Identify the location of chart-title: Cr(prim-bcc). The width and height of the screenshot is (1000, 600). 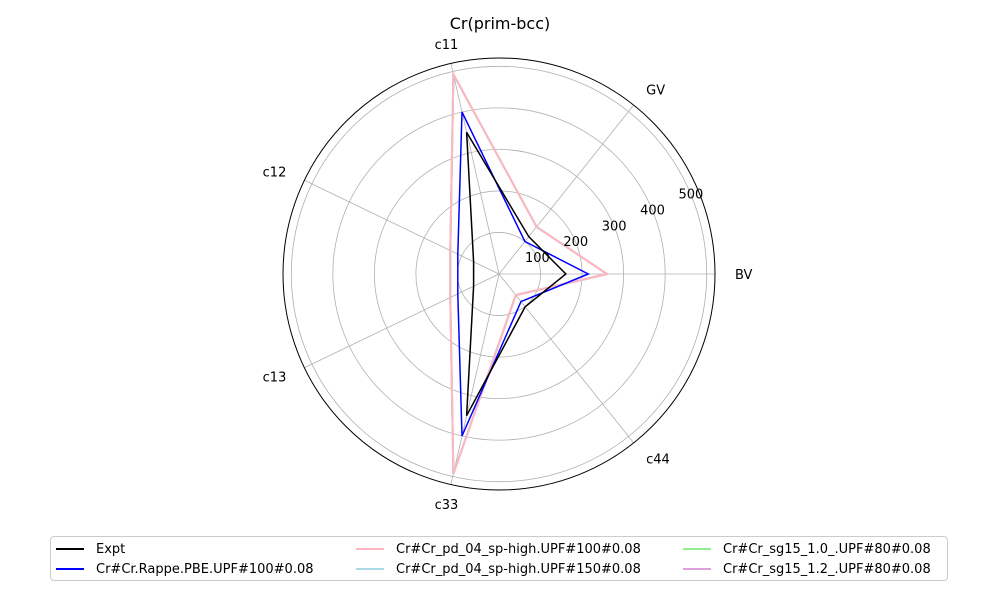
(500, 23).